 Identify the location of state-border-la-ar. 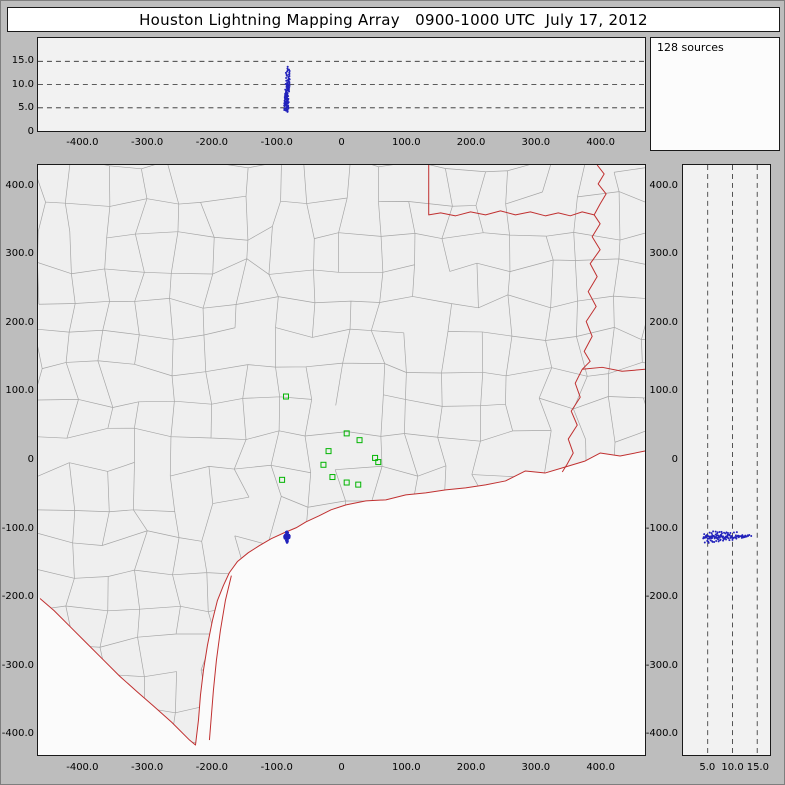
(613, 369).